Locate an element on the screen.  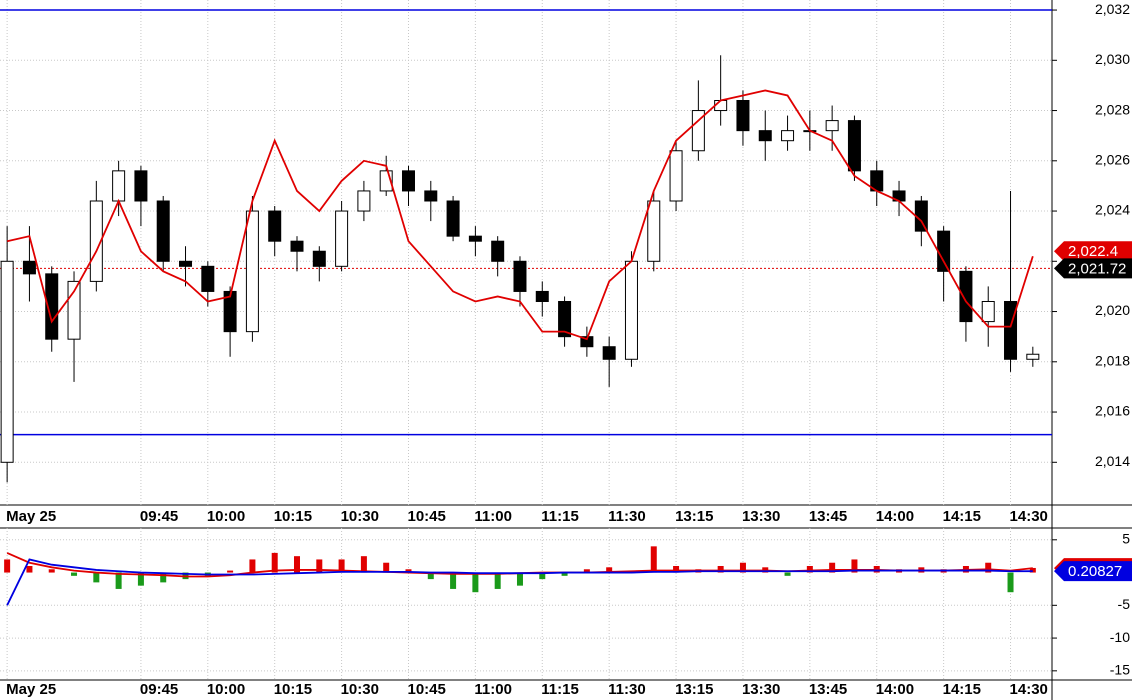
price-tag-label: 2,022.4 is located at coordinates (1093, 251).